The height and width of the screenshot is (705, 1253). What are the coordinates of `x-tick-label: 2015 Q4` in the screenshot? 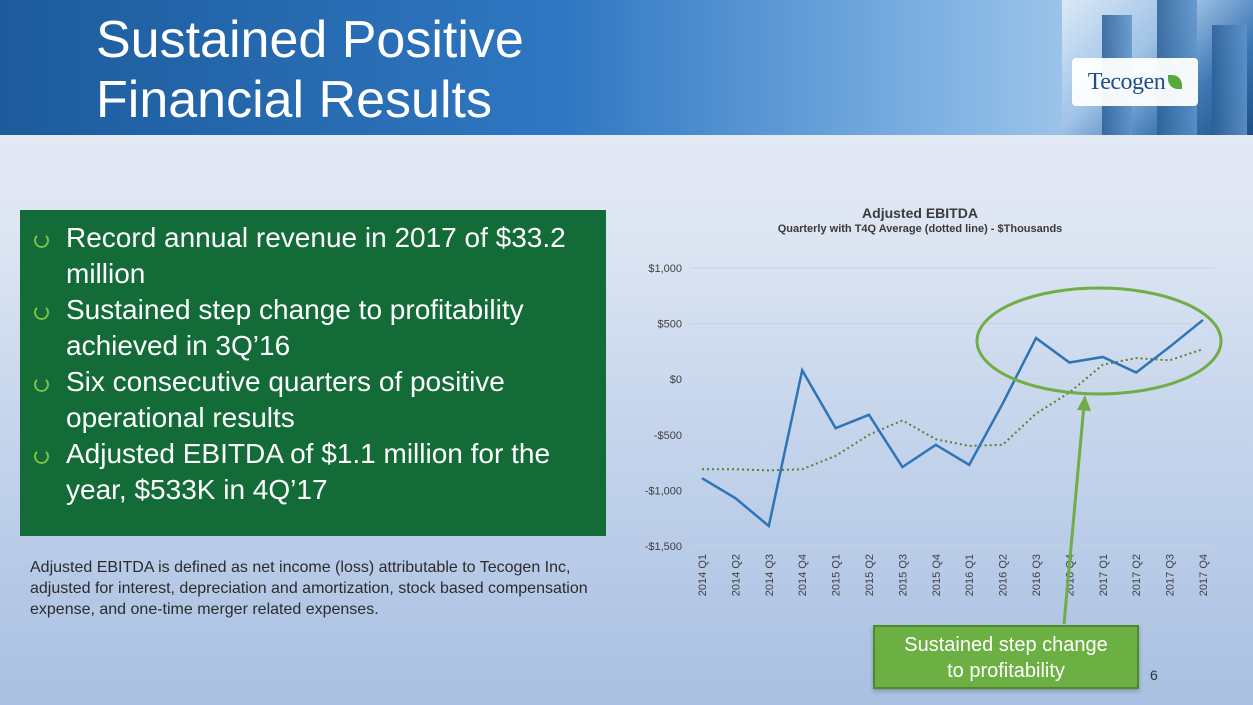 It's located at (937, 575).